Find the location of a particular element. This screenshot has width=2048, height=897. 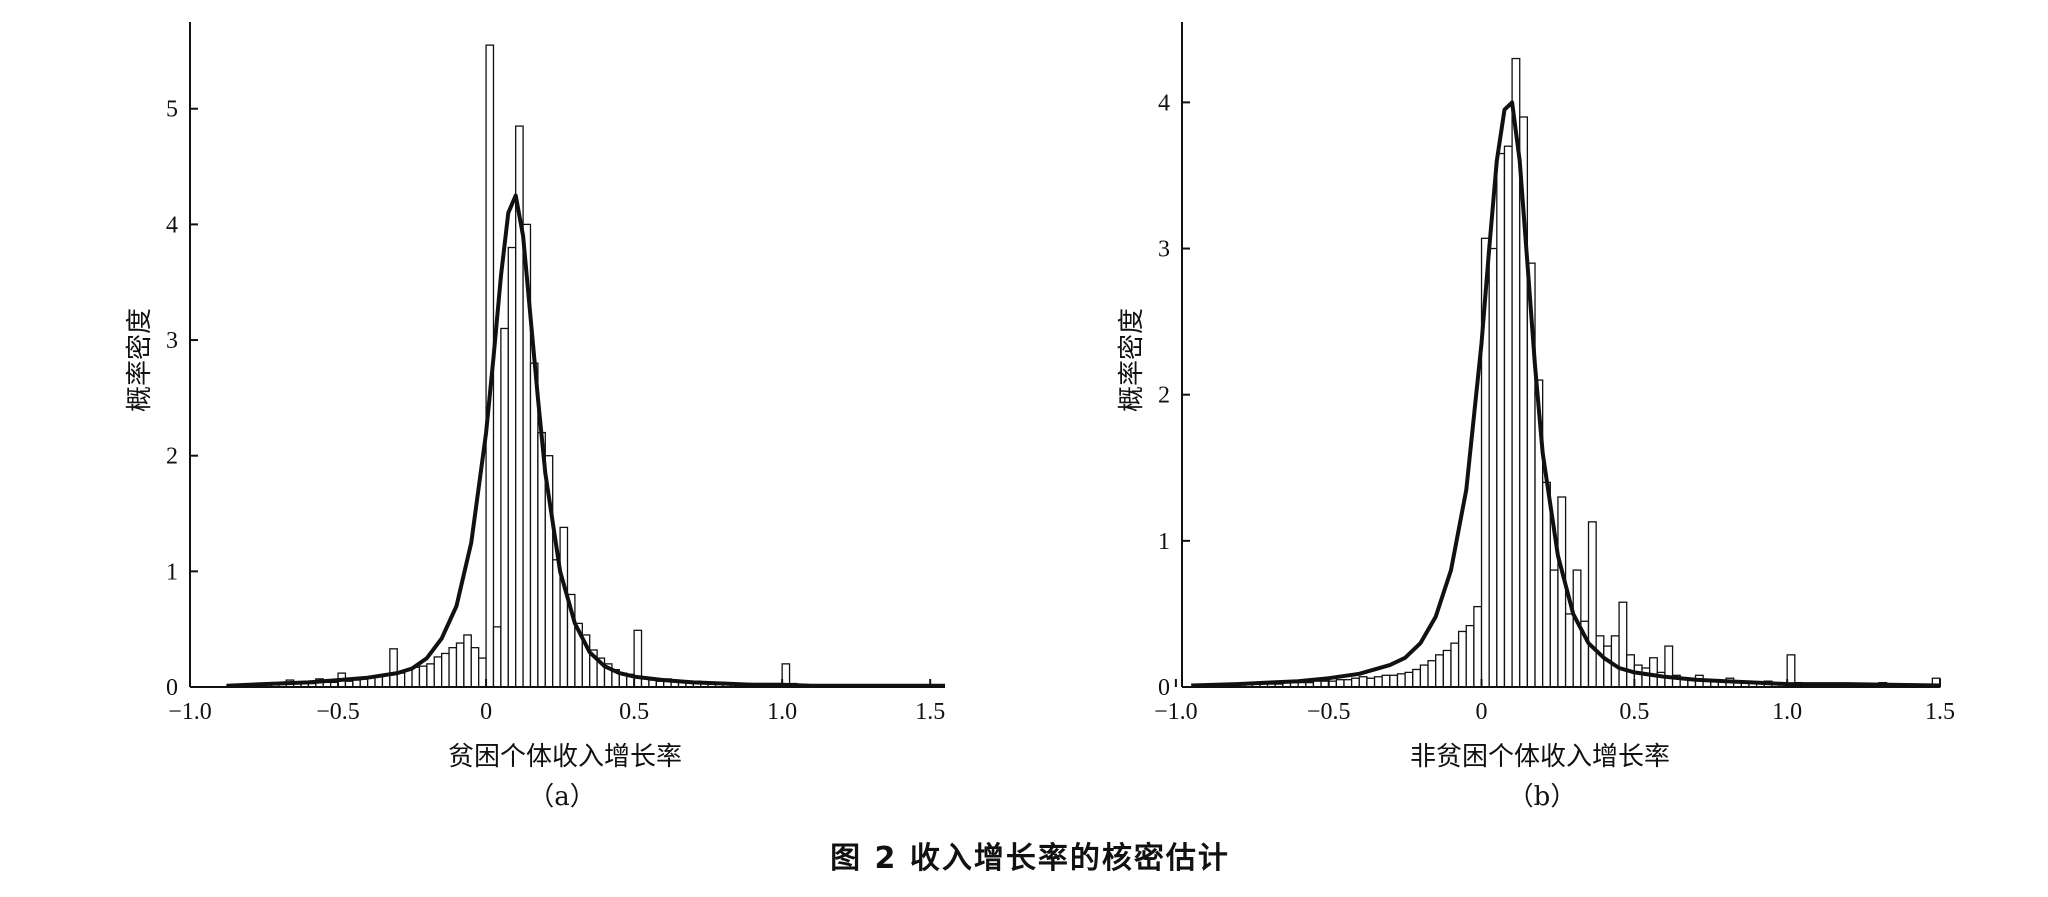

x-axis-title-b: 非贫困个体收入增长率 is located at coordinates (1540, 757).